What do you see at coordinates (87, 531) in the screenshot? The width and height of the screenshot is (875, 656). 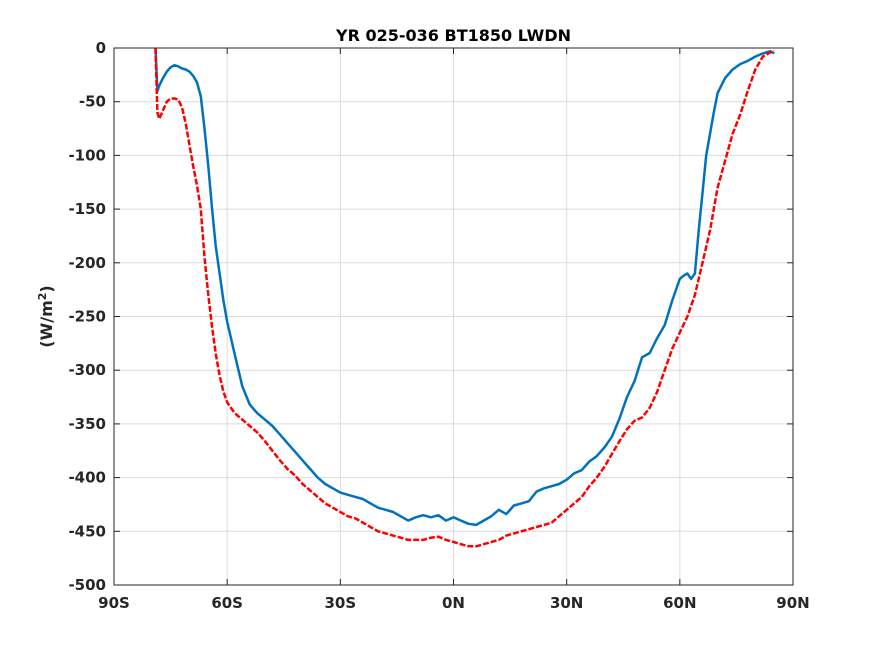 I see `y-tick-label: -450` at bounding box center [87, 531].